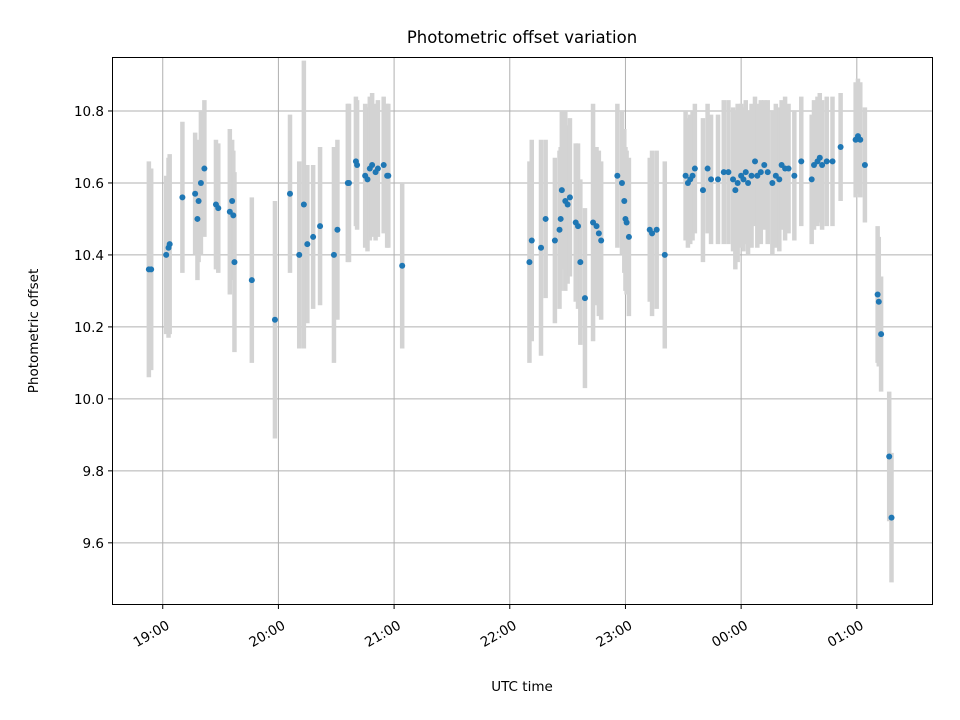 The height and width of the screenshot is (720, 960). What do you see at coordinates (93, 544) in the screenshot?
I see `y-tick-label: 9.6` at bounding box center [93, 544].